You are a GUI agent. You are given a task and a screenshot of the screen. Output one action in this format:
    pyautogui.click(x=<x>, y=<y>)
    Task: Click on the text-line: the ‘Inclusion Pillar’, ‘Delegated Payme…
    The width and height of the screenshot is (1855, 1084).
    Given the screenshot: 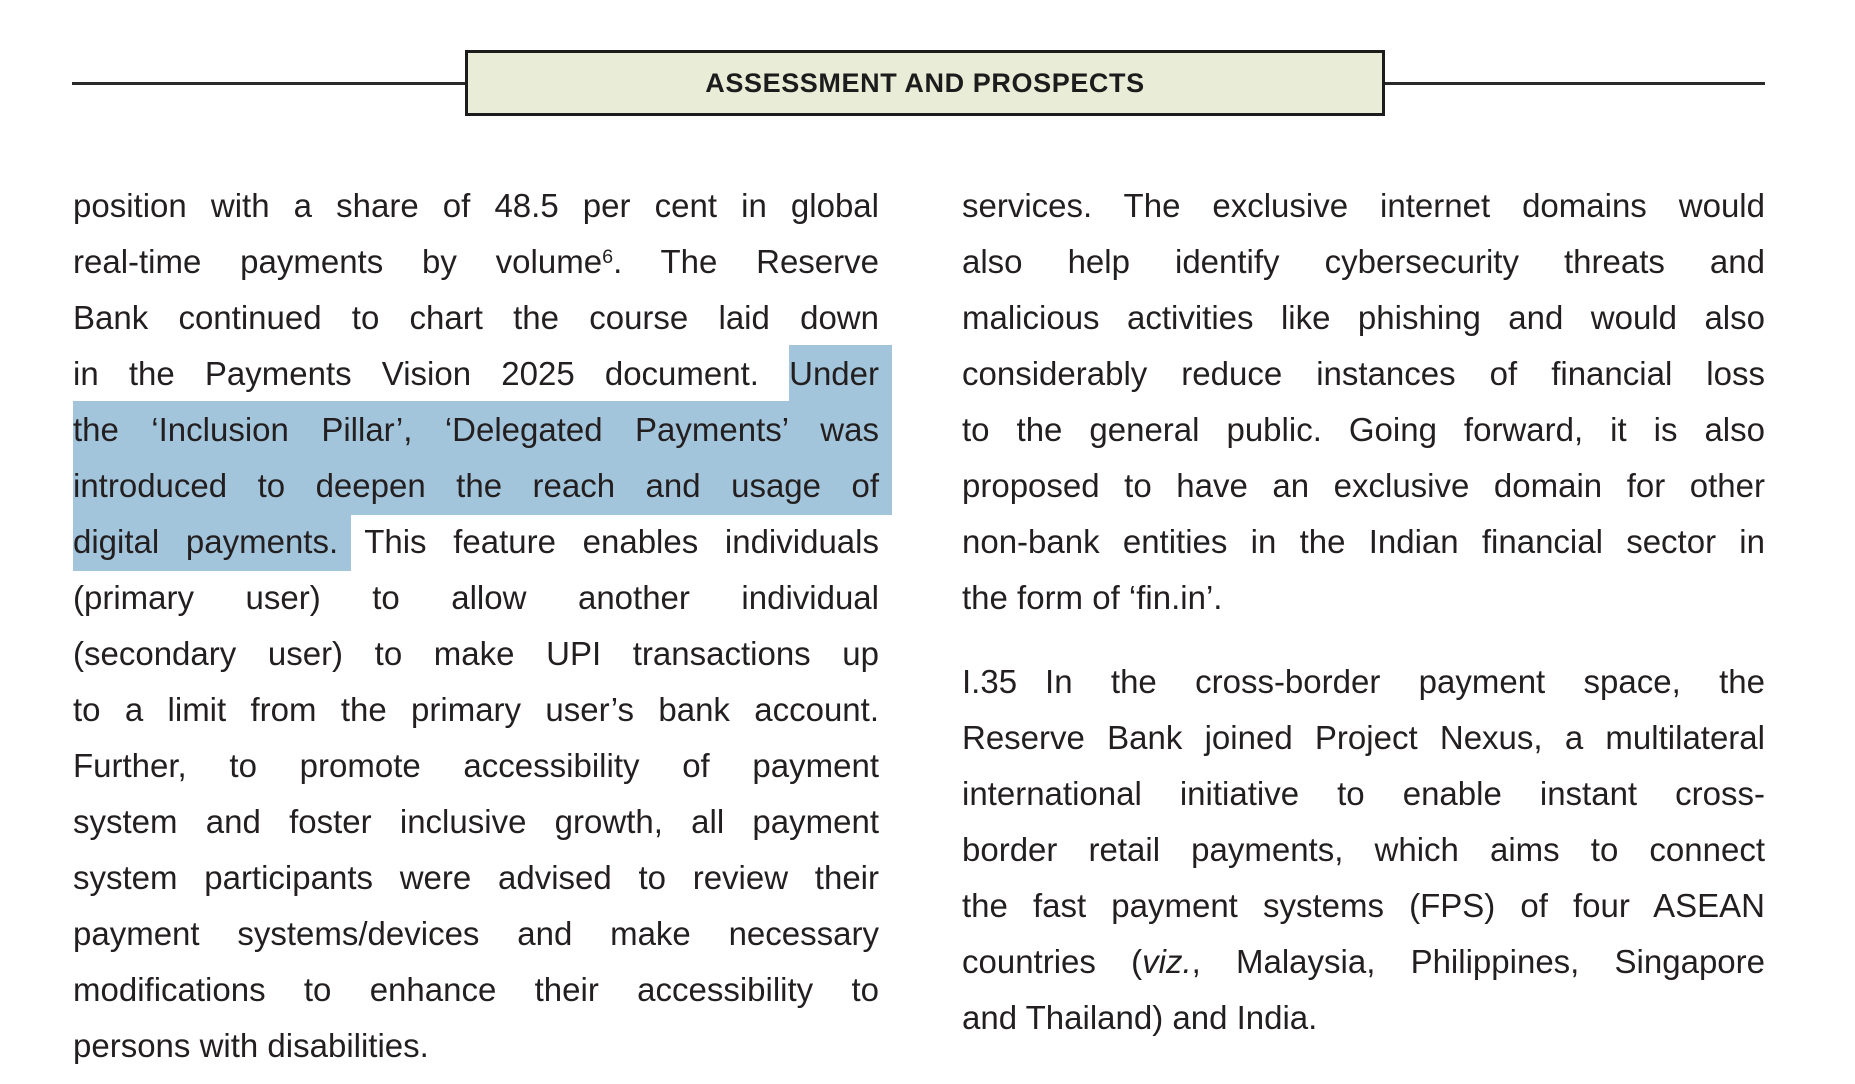 What is the action you would take?
    pyautogui.click(x=482, y=430)
    